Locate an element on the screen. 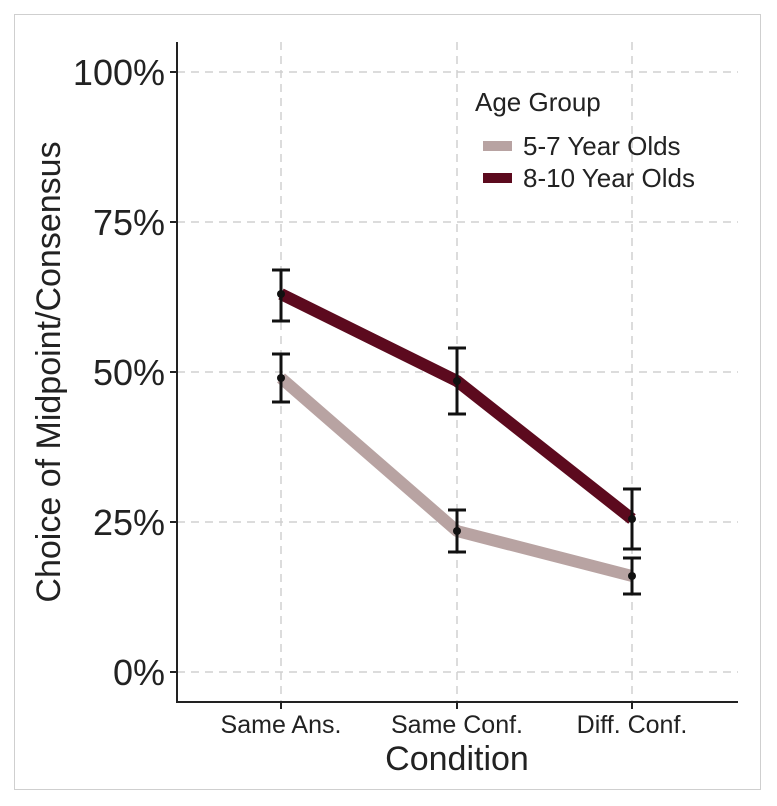  y-tick-label: 100% is located at coordinates (119, 72).